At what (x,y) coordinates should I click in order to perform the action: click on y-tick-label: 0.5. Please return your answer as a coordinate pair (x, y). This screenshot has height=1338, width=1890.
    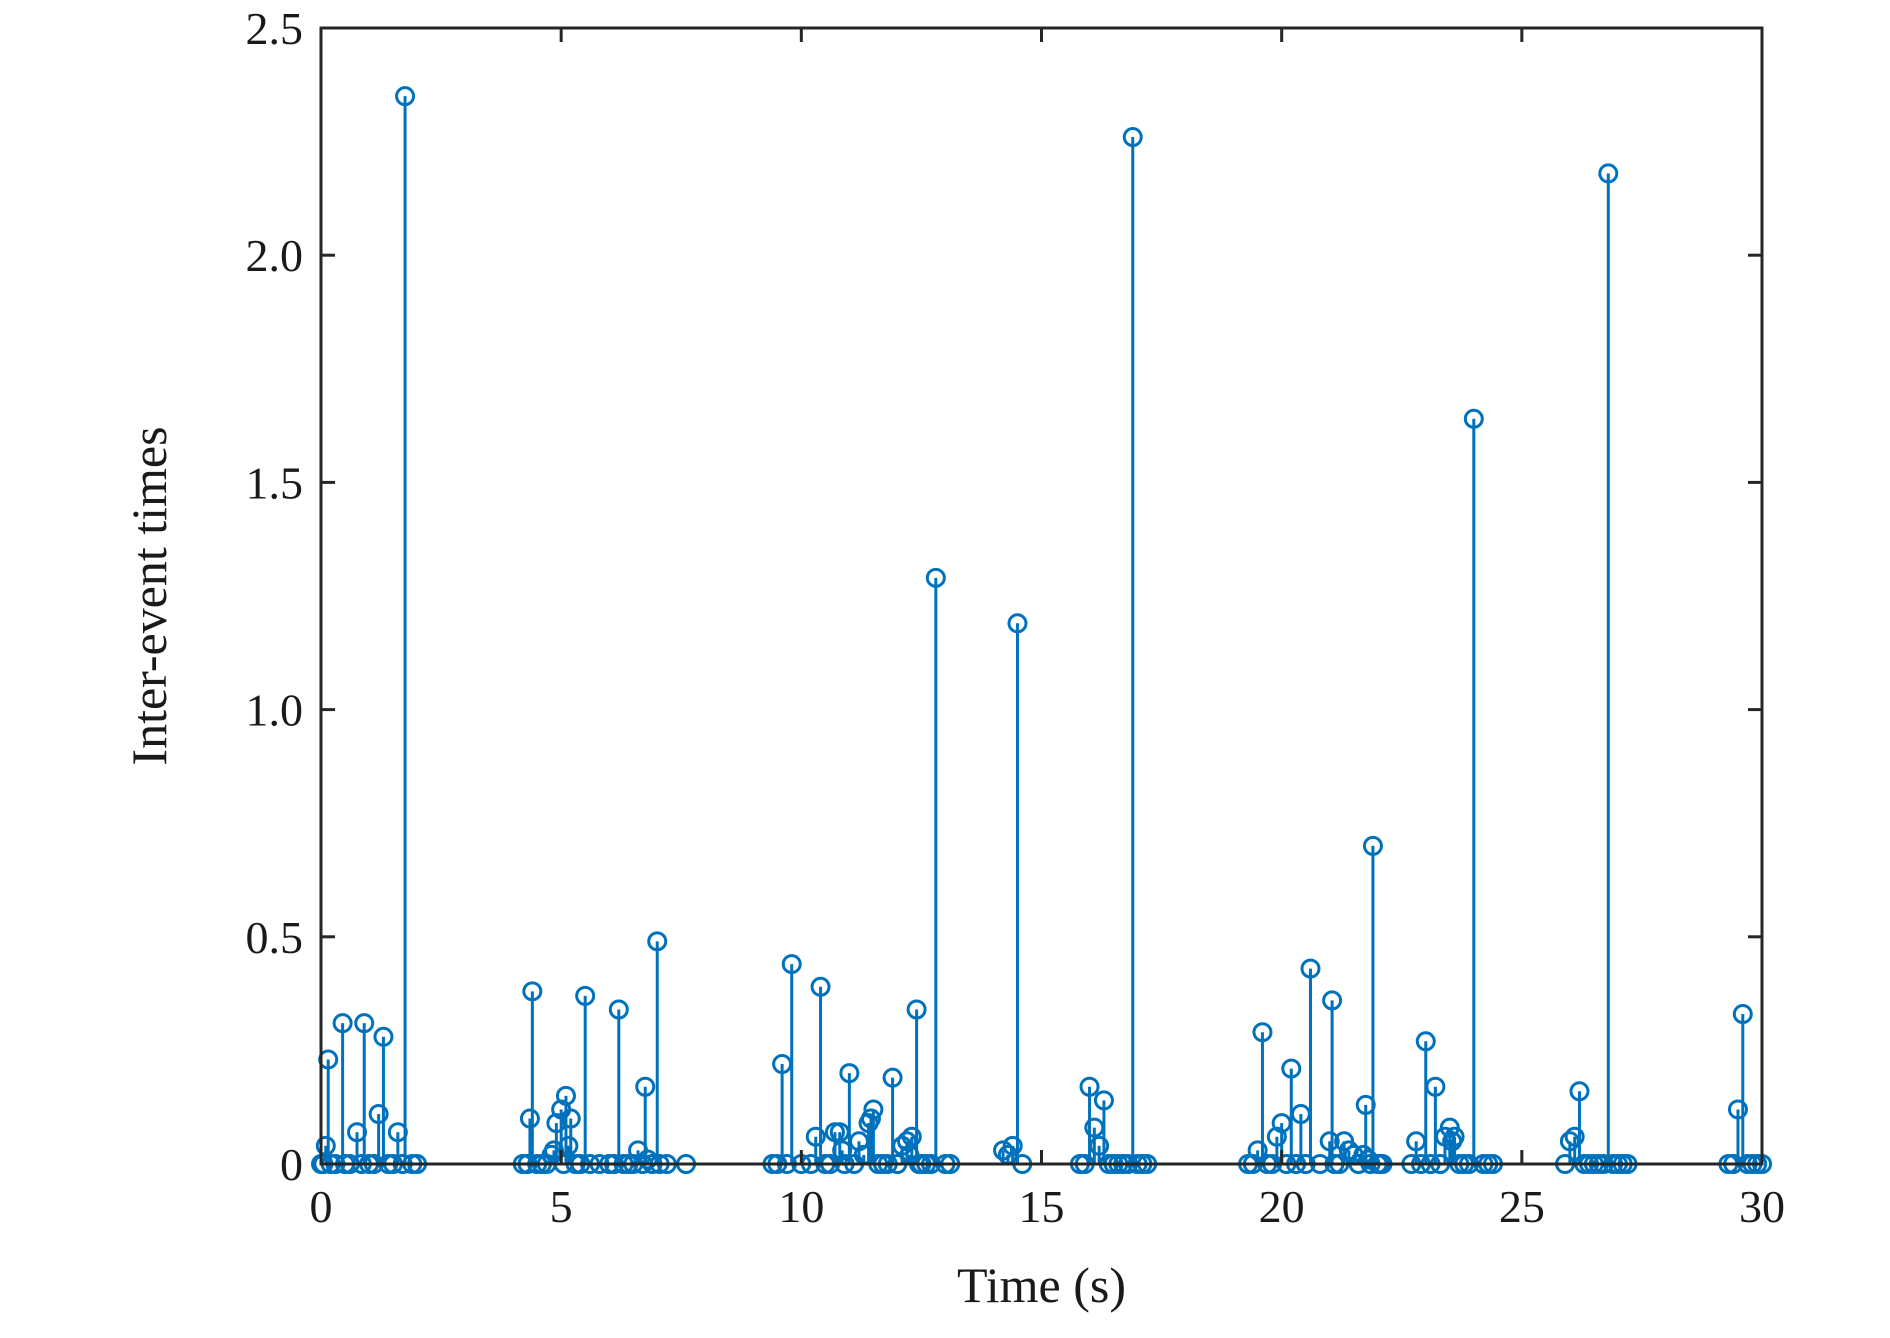
    Looking at the image, I should click on (275, 937).